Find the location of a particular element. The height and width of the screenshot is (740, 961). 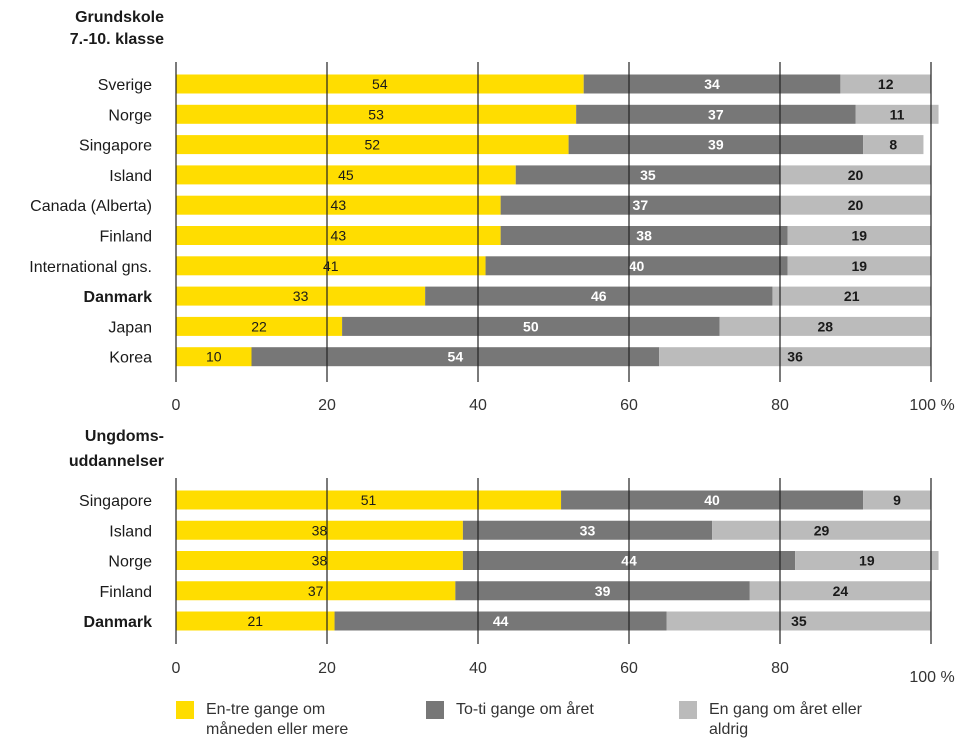

bar-japan-en-gang is located at coordinates (825, 326).